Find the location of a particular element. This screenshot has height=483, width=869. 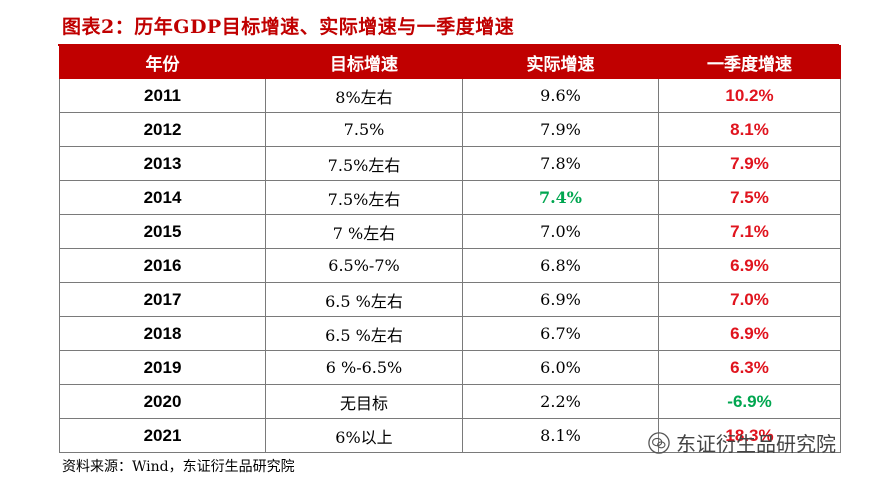

cell-actual-growth: 7.0% is located at coordinates (560, 231).